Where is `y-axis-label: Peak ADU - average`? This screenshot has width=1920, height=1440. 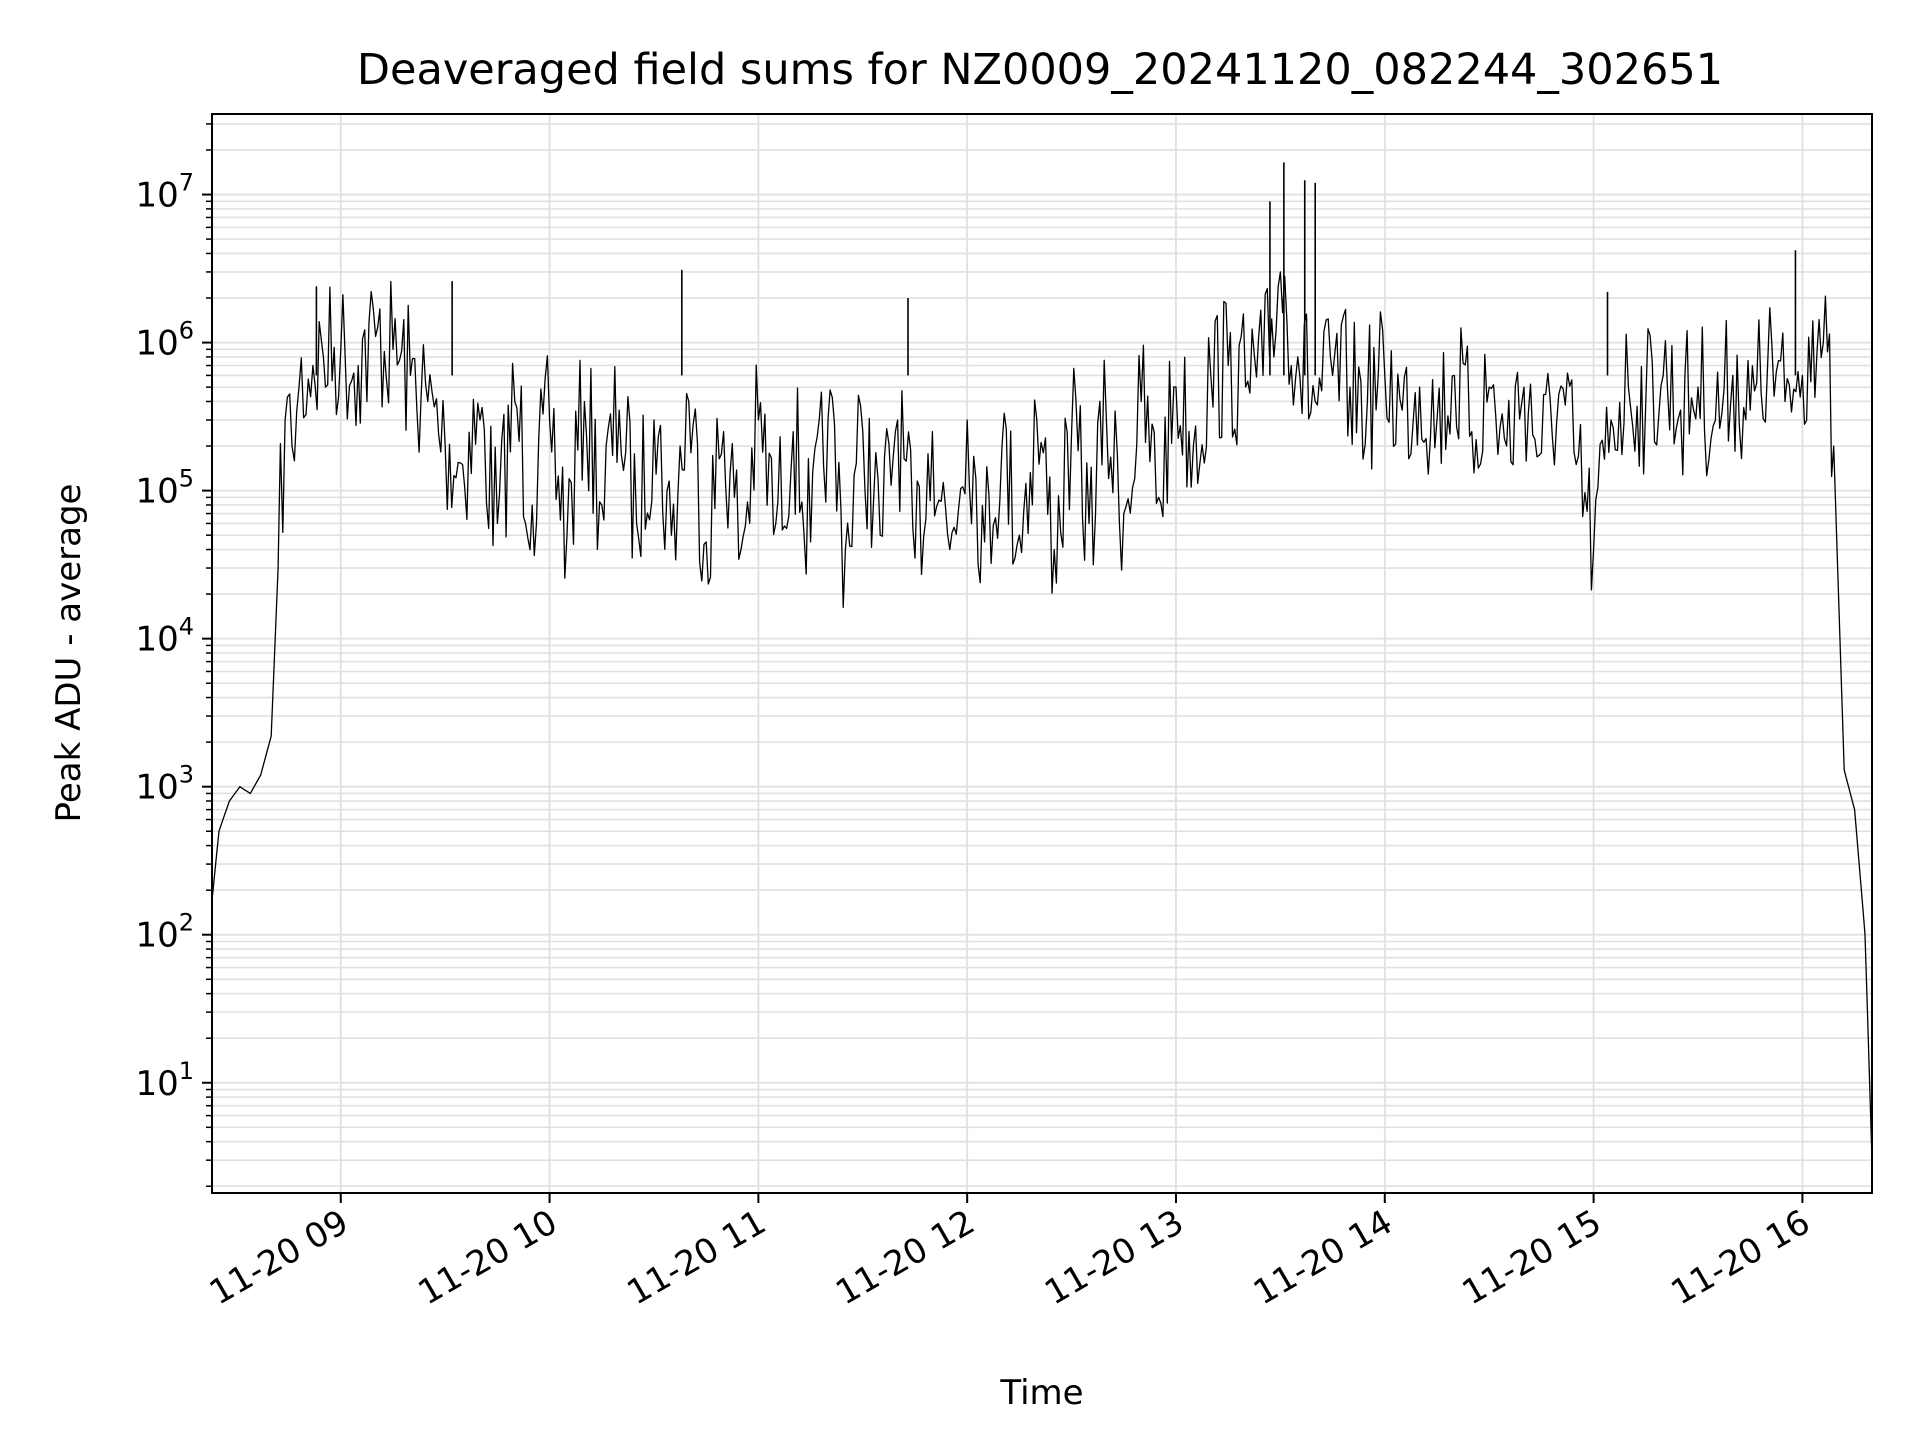 y-axis-label: Peak ADU - average is located at coordinates (69, 653).